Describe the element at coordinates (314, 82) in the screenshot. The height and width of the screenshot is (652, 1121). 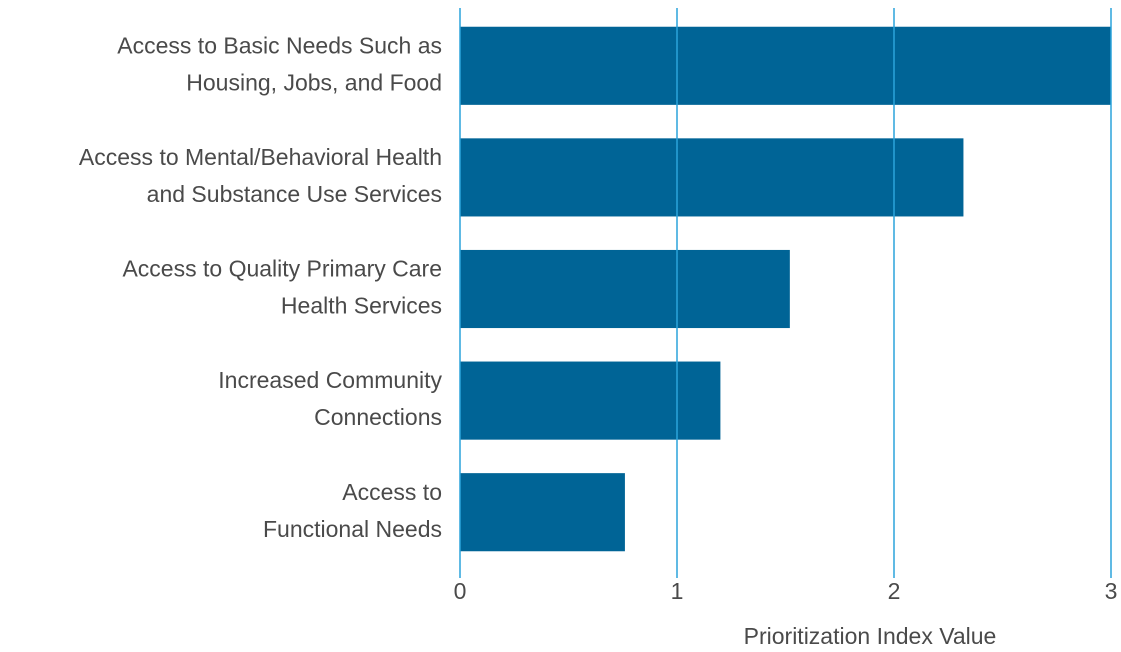
I see `y-tick-label: Housing, Jobs, and Food` at that location.